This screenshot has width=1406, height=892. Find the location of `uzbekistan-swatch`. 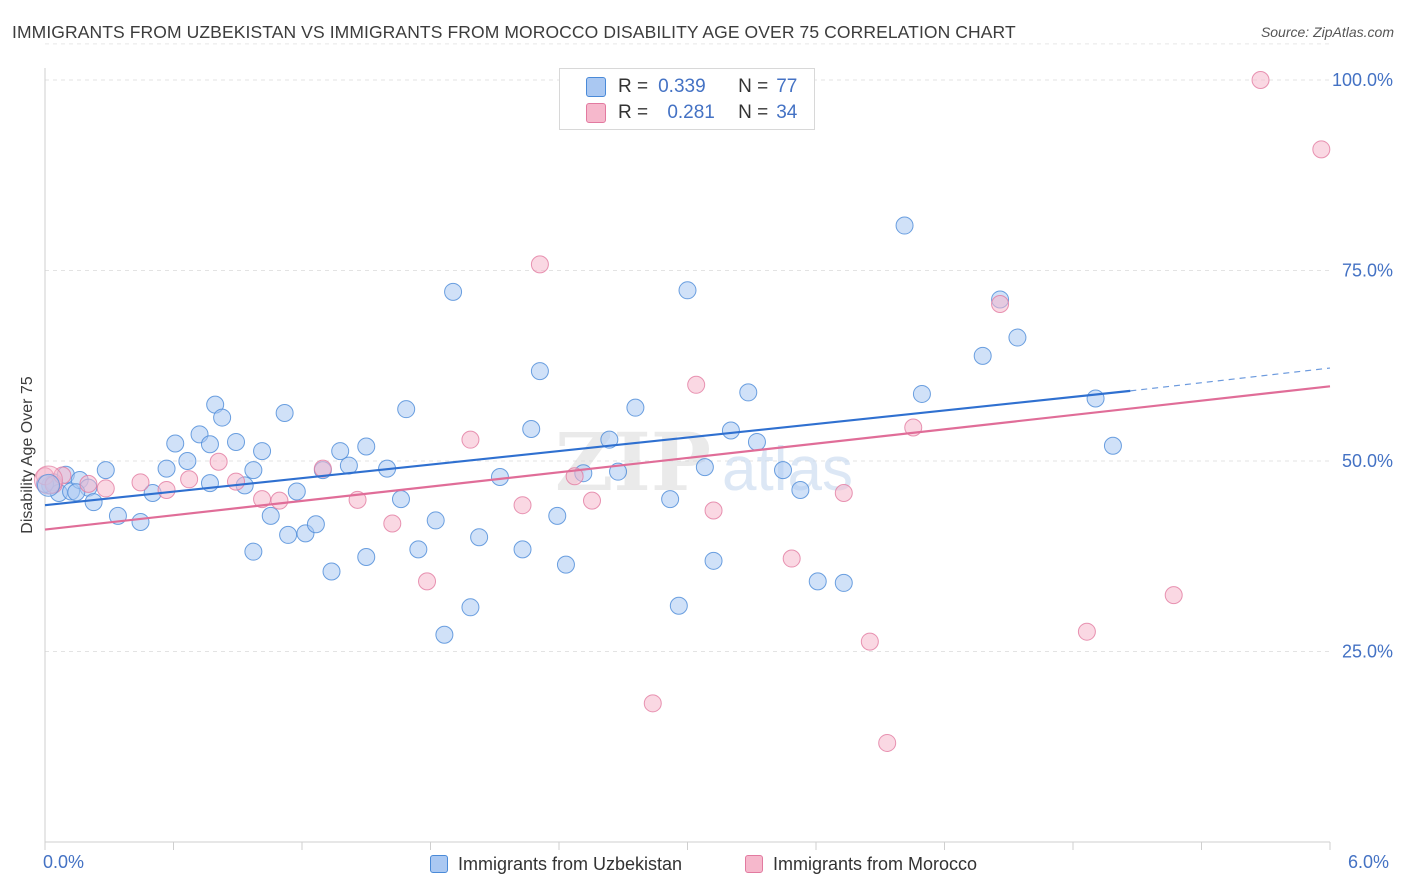

uzbekistan-swatch is located at coordinates (596, 87).